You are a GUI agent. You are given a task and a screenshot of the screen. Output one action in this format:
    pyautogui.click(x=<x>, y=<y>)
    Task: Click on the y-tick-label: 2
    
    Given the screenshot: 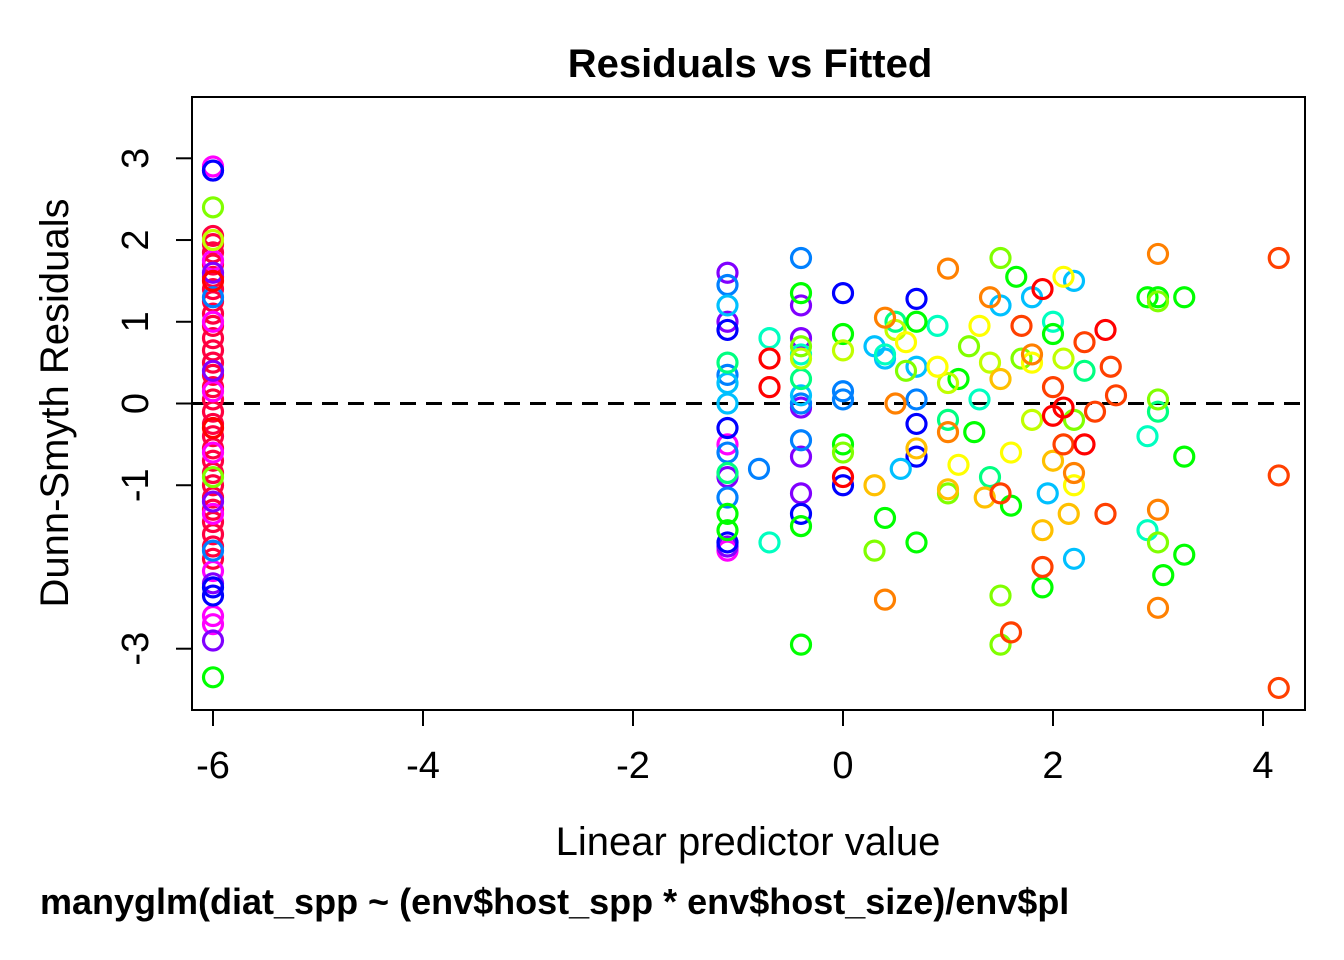 What is the action you would take?
    pyautogui.click(x=136, y=239)
    